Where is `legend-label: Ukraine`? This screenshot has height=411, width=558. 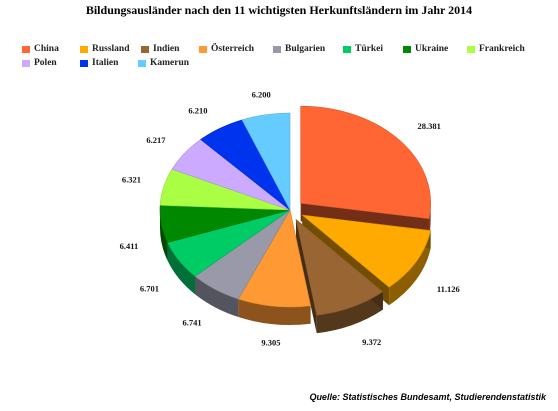
legend-label: Ukraine is located at coordinates (432, 49).